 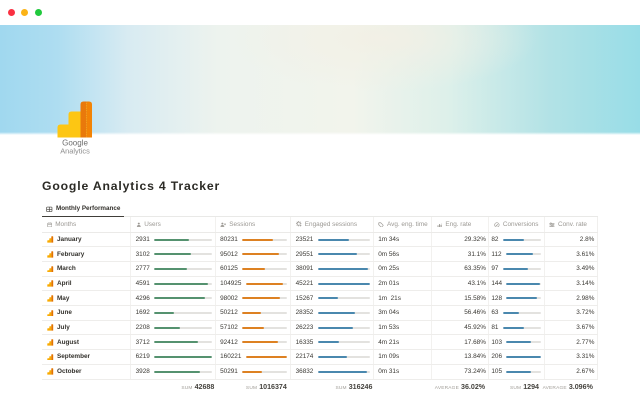 I want to click on svg-text: Analytics, so click(x=75, y=151).